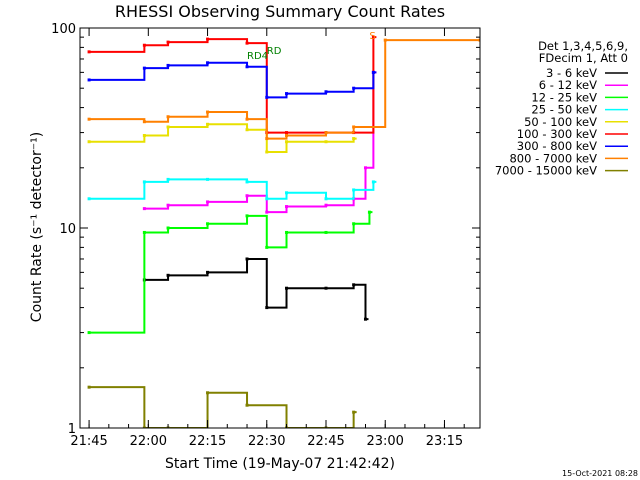 Image resolution: width=640 pixels, height=480 pixels. Describe the element at coordinates (546, 171) in the screenshot. I see `legend-label: 7000 - 15000 keV` at that location.